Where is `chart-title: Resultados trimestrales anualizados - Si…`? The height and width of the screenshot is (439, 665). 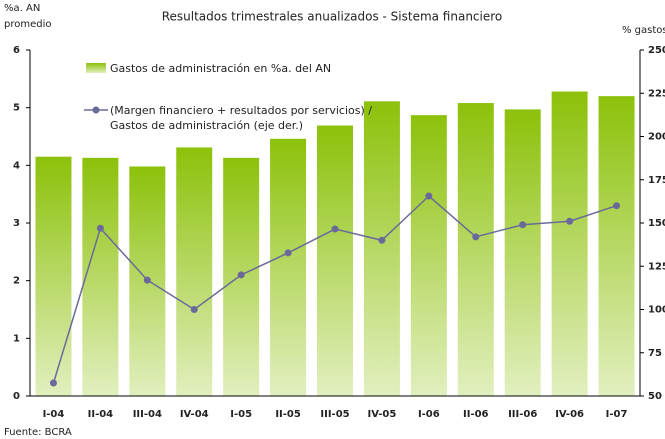 chart-title: Resultados trimestrales anualizados - Si… is located at coordinates (332, 17).